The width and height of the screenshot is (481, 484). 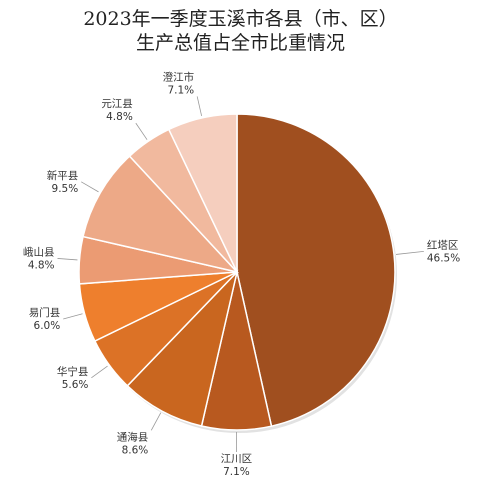 I want to click on slice-name-label: 元江县, so click(x=117, y=104).